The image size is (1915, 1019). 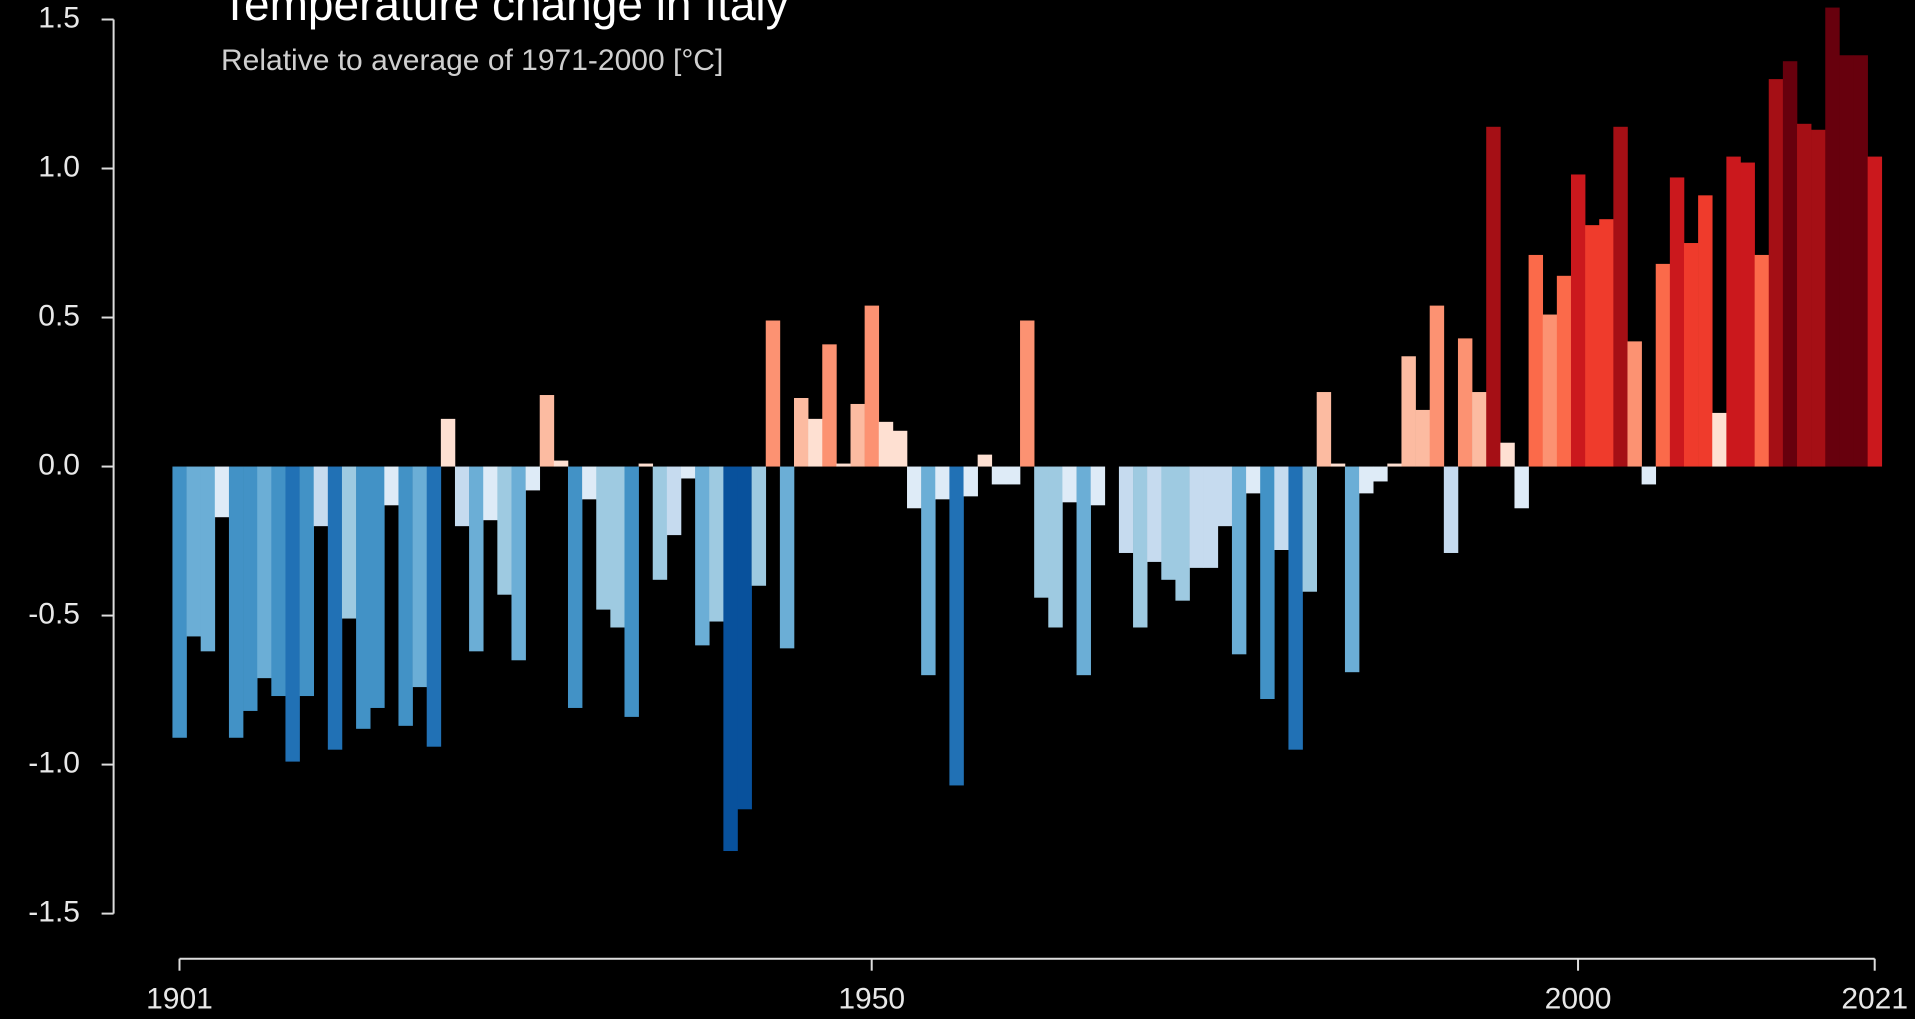 I want to click on chart-subtitle: Relative to average of 1971-2000 [°C], so click(x=472, y=60).